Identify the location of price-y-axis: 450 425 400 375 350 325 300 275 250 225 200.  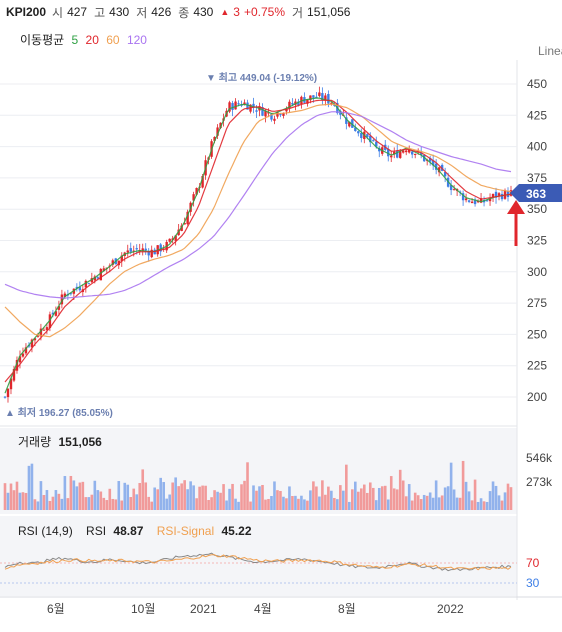
(537, 240).